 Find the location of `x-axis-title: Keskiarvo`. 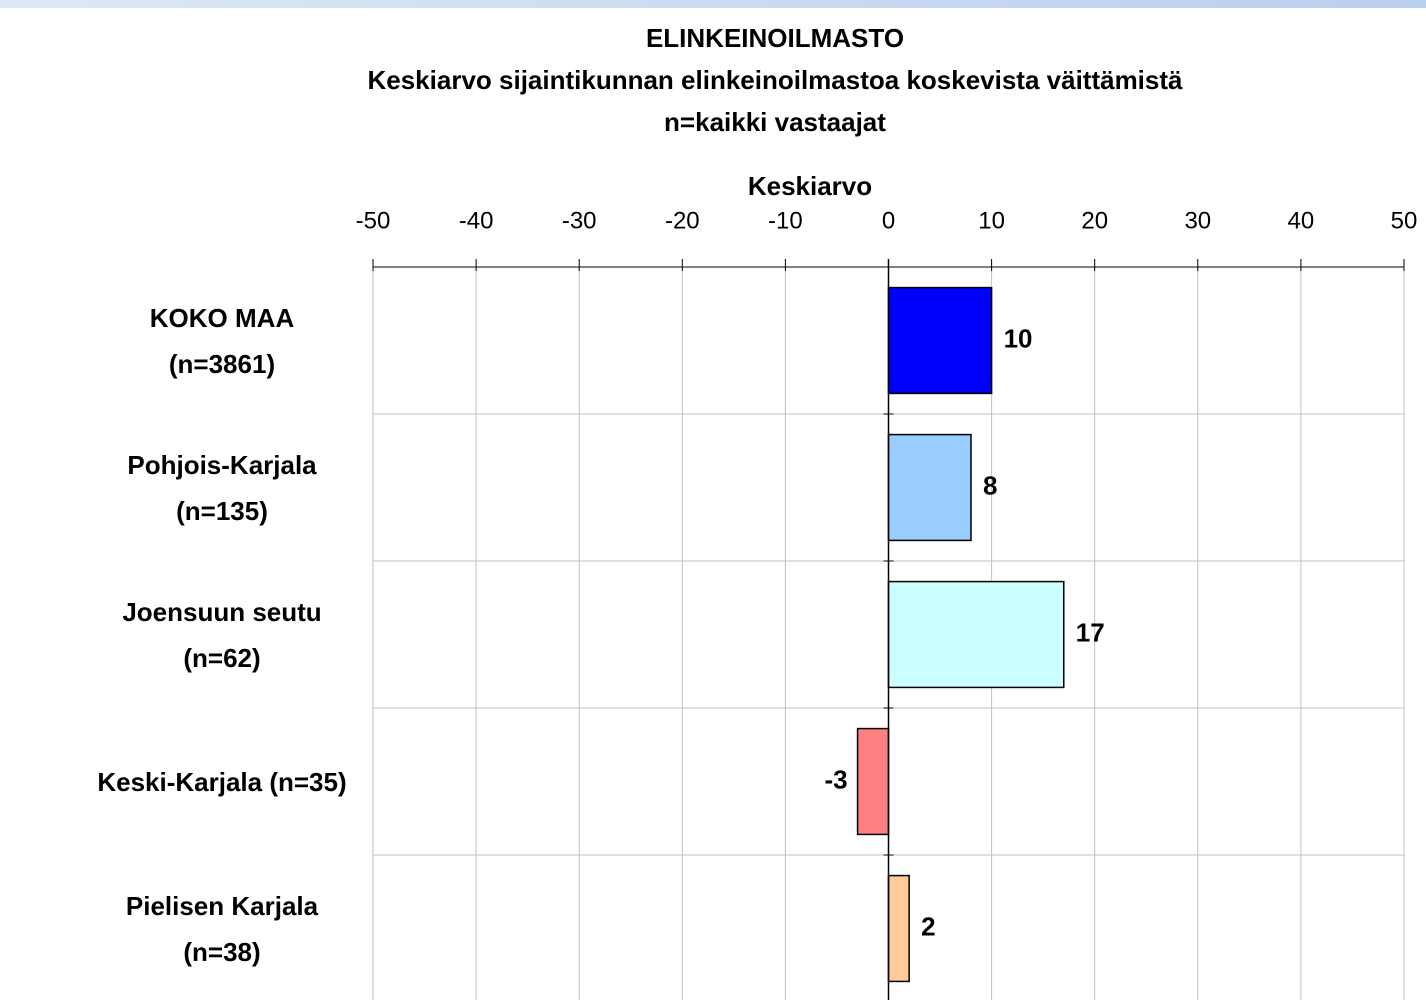

x-axis-title: Keskiarvo is located at coordinates (810, 186).